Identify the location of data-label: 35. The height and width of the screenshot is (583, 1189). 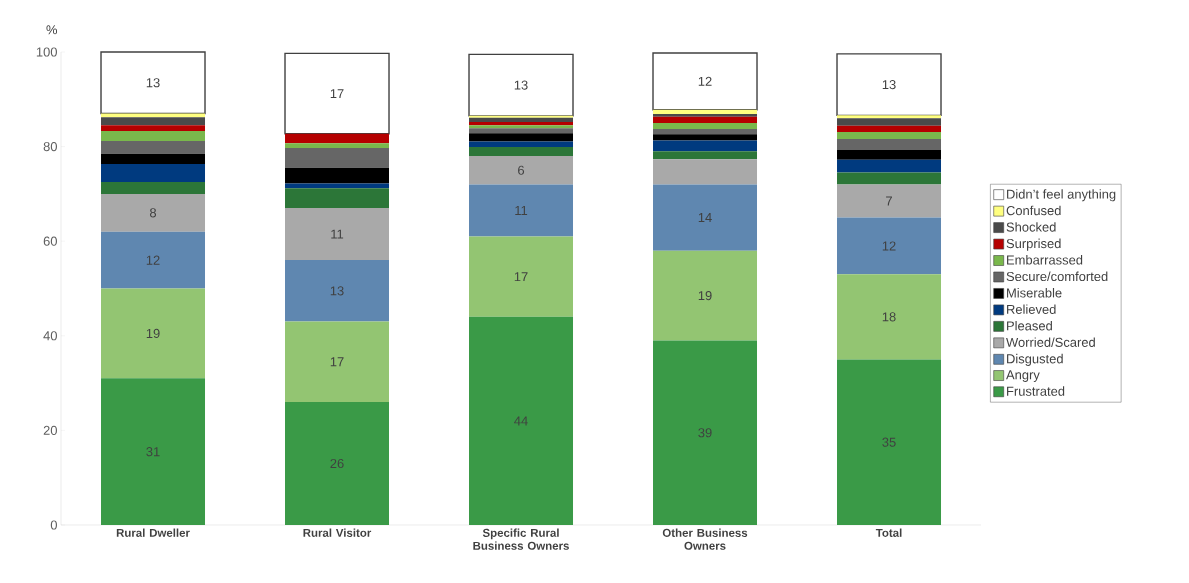
(889, 442).